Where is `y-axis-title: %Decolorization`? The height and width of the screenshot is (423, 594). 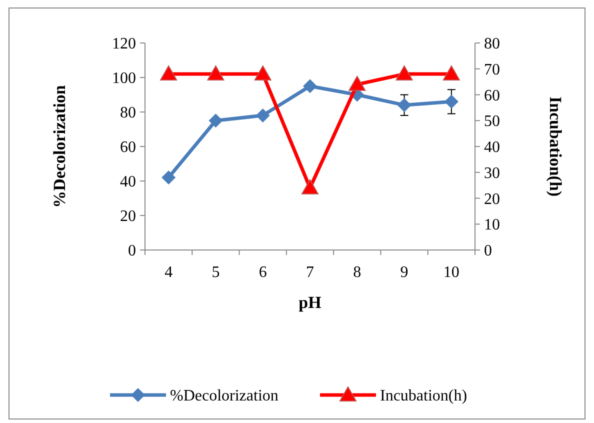
y-axis-title: %Decolorization is located at coordinates (59, 146).